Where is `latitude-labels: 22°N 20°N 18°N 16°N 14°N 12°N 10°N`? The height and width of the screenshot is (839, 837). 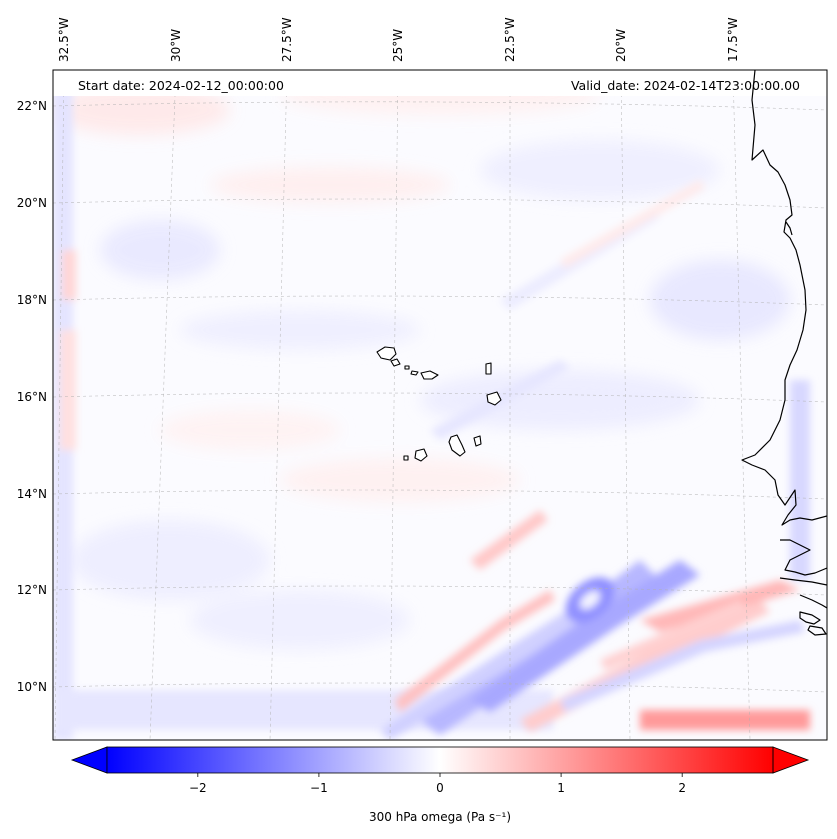 latitude-labels: 22°N 20°N 18°N 16°N 14°N 12°N 10°N is located at coordinates (32, 396).